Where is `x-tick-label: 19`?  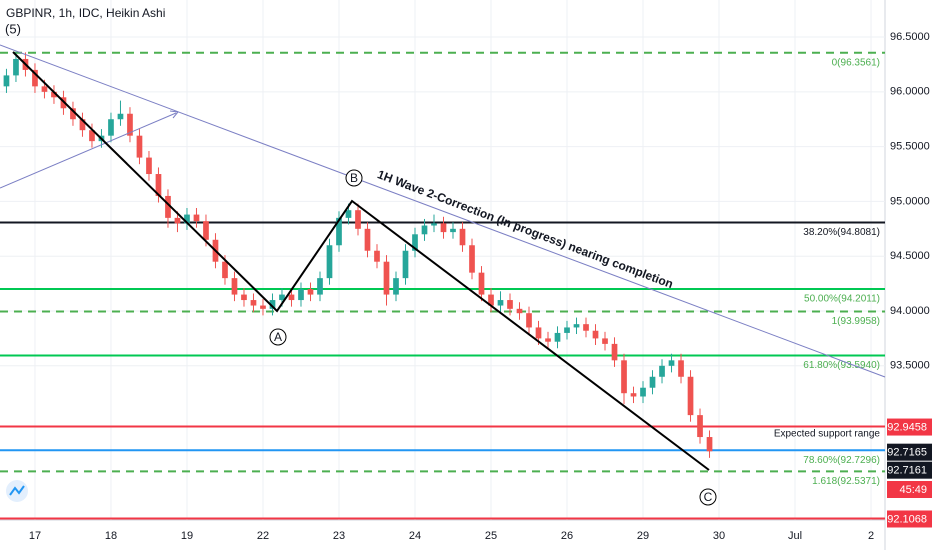 x-tick-label: 19 is located at coordinates (187, 536).